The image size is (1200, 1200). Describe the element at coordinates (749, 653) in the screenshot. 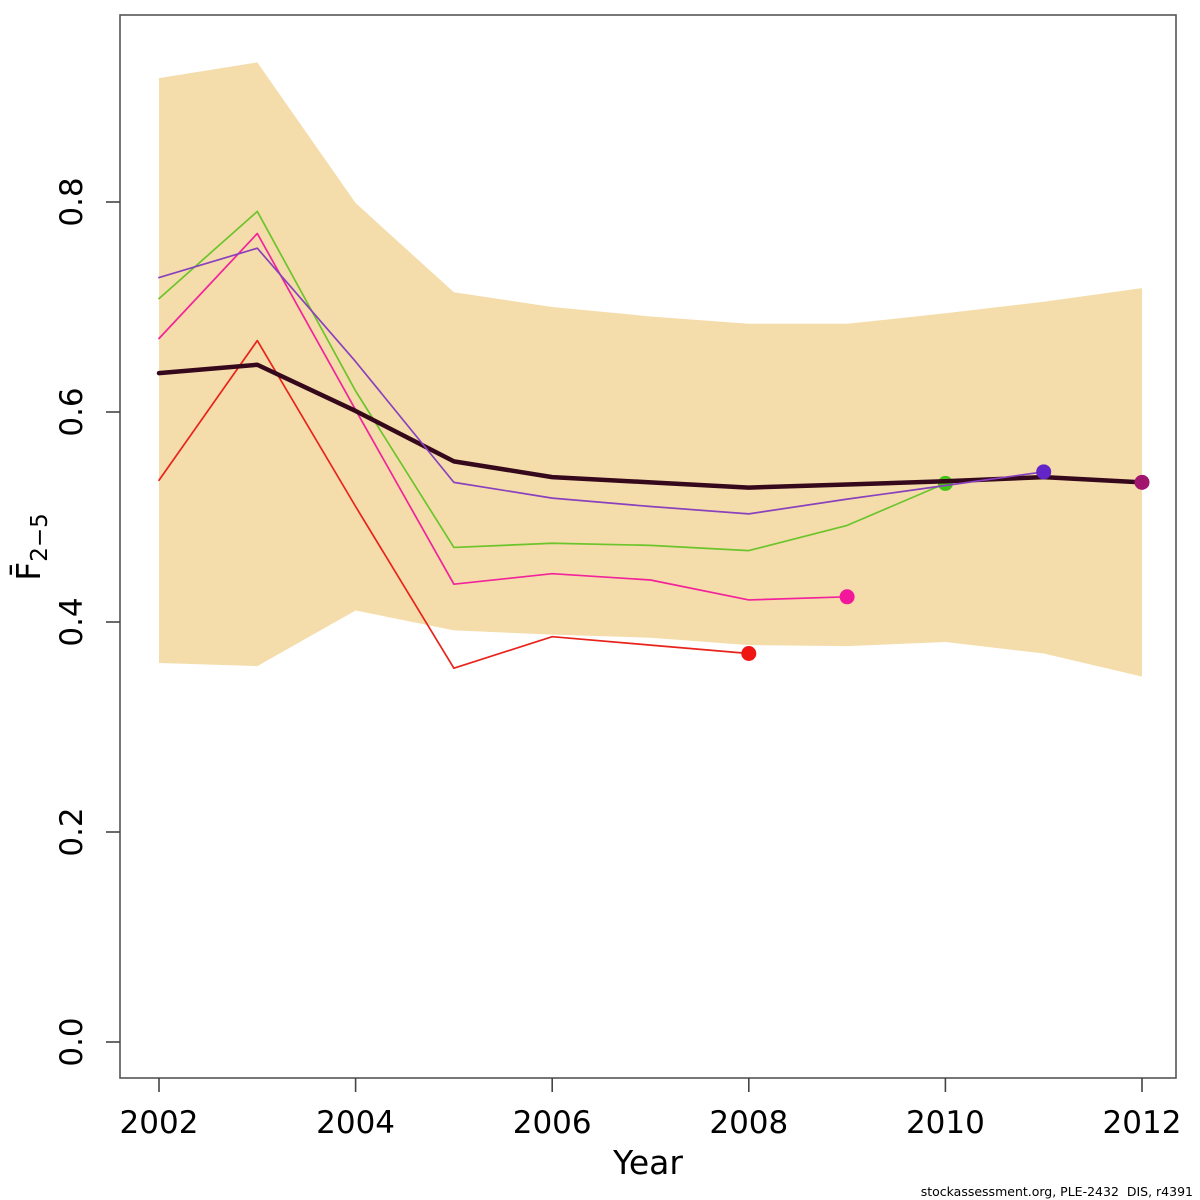

I see `retro-2008-endpoint` at that location.